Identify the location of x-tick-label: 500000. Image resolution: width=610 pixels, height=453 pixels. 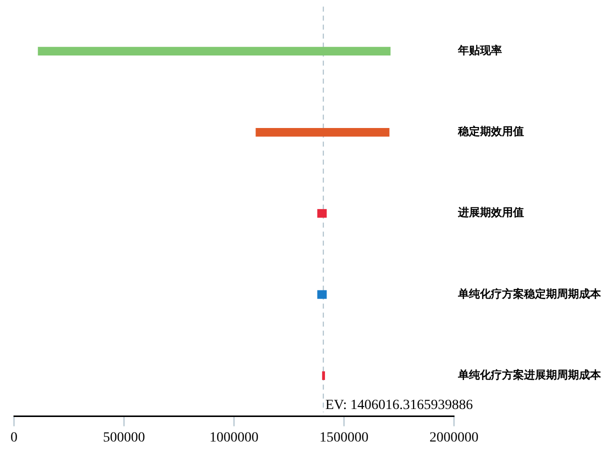
(124, 438).